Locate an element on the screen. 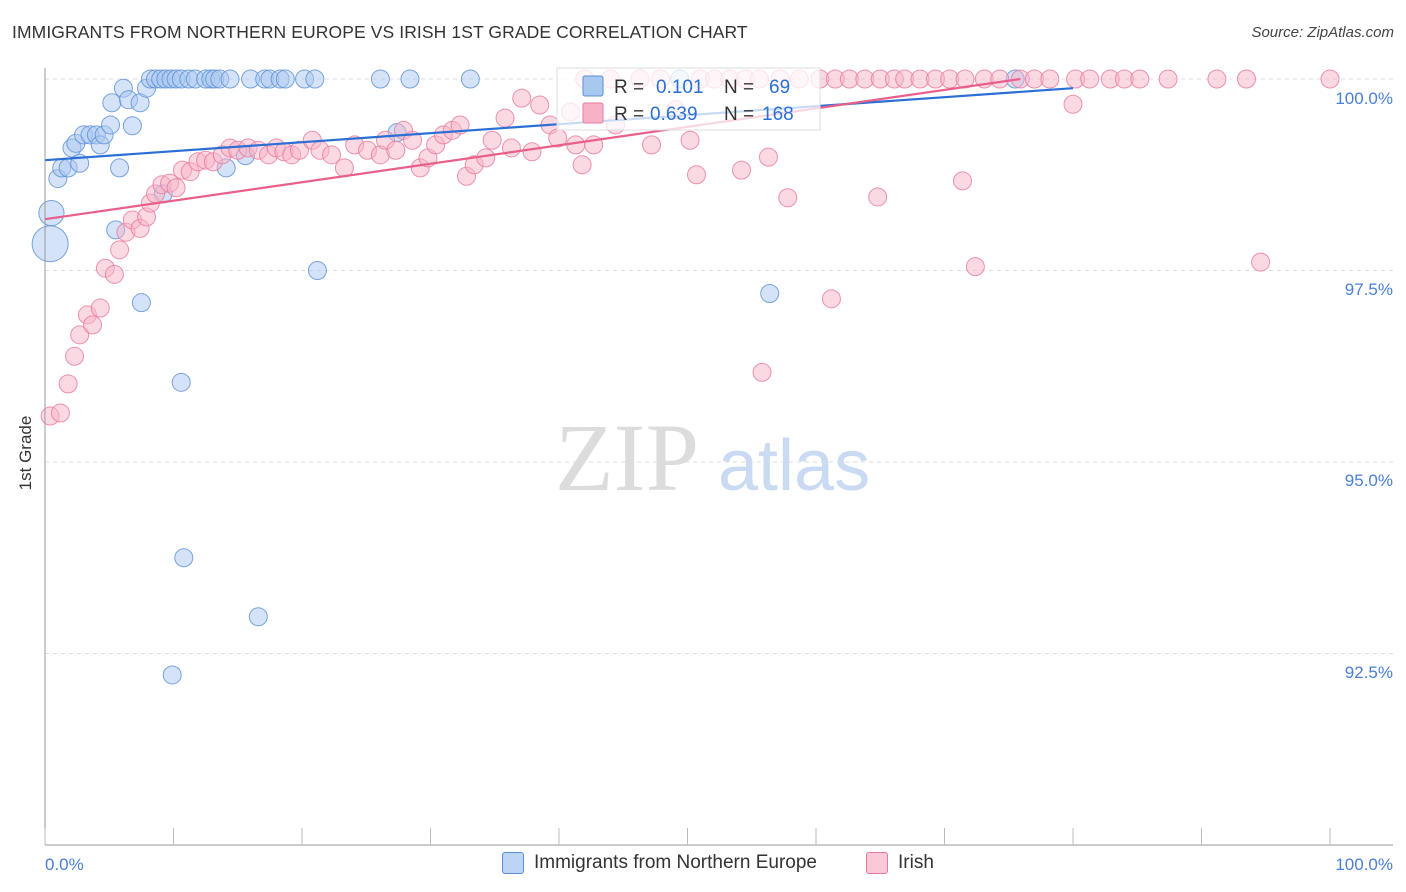 The width and height of the screenshot is (1406, 892). x-tick-label: 100.0% is located at coordinates (1364, 864).